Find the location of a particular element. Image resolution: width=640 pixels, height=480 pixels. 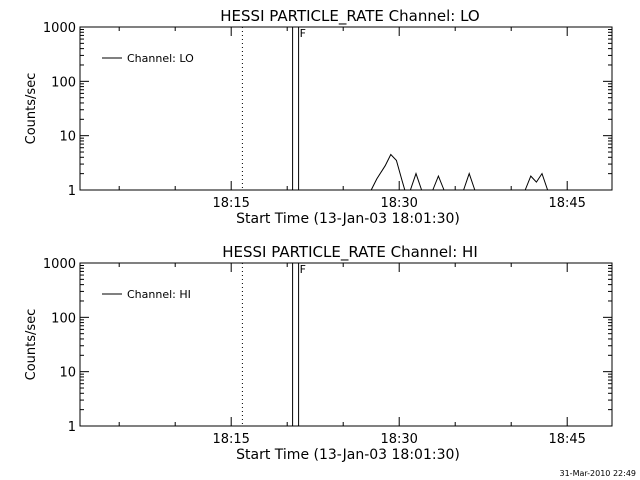

legend-entry: Channel: HI is located at coordinates (159, 294).